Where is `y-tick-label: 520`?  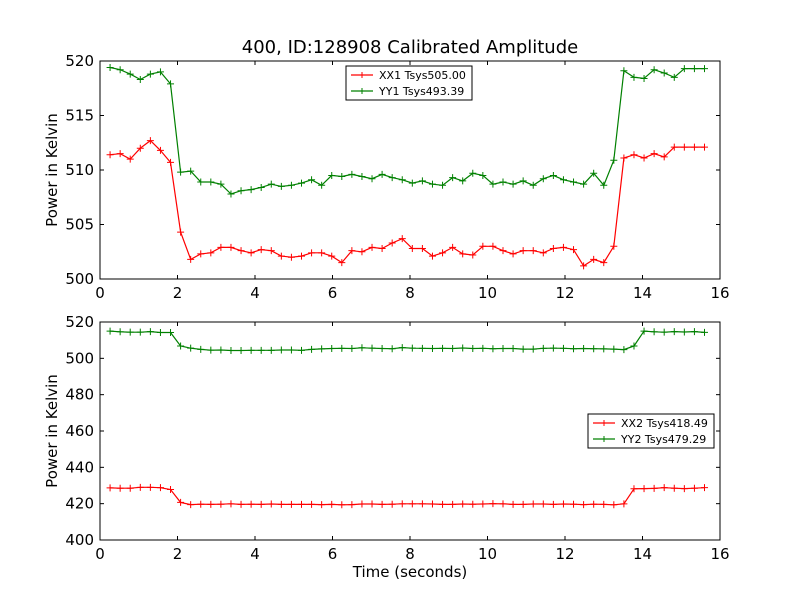 y-tick-label: 520 is located at coordinates (79, 61).